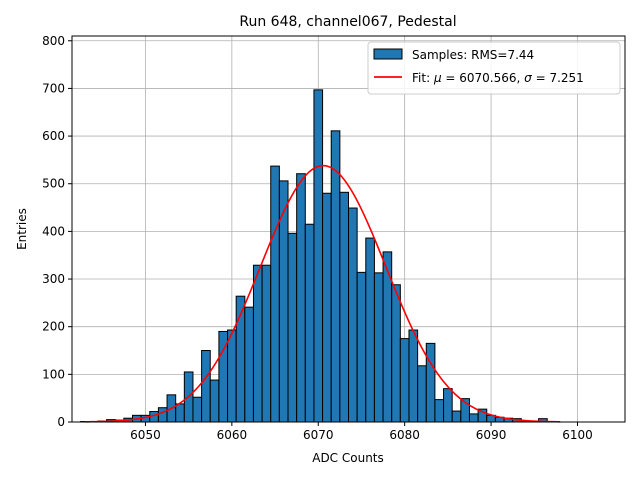 The width and height of the screenshot is (640, 480). Describe the element at coordinates (232, 435) in the screenshot. I see `x-tick-label: 6060` at that location.